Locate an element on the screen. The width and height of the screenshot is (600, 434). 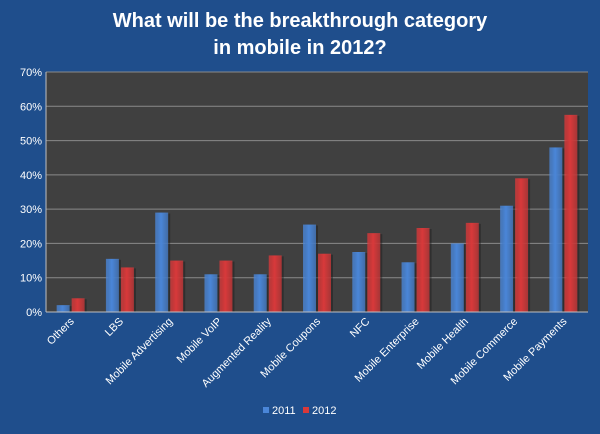
y-tick-label: 40% is located at coordinates (31, 176).